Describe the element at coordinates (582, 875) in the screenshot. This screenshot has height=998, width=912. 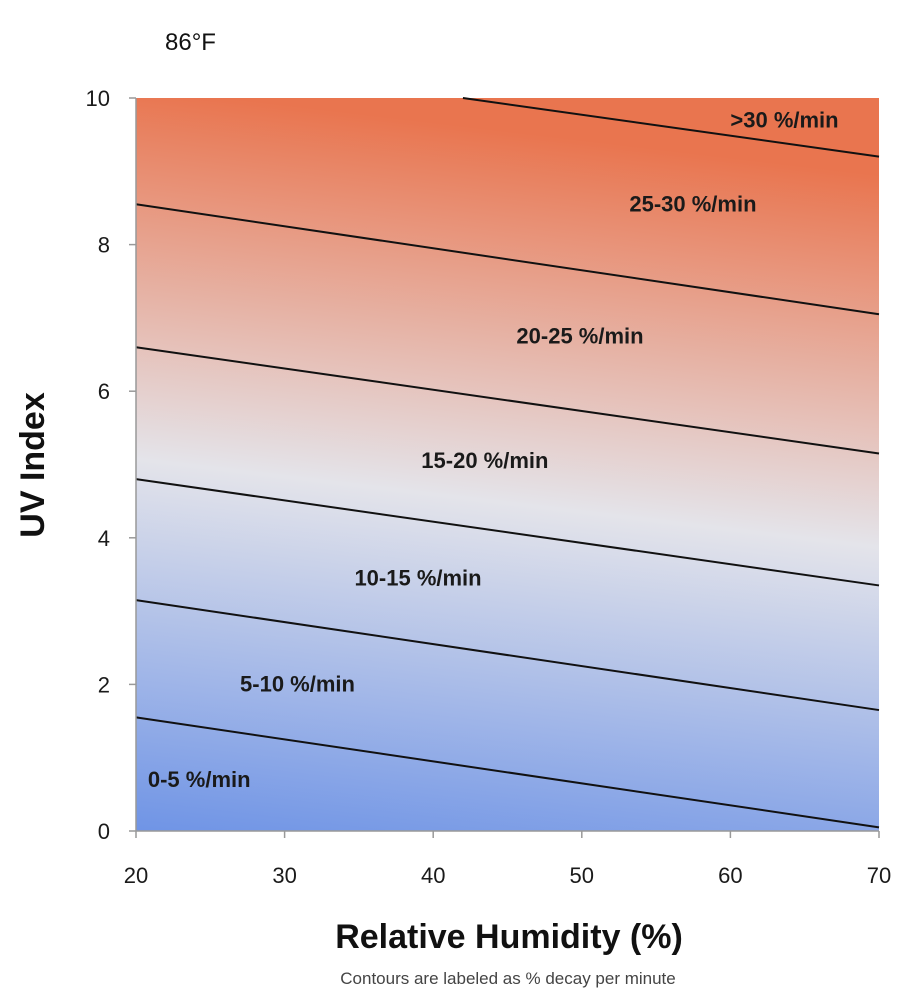
I see `x-tick-label: 50` at that location.